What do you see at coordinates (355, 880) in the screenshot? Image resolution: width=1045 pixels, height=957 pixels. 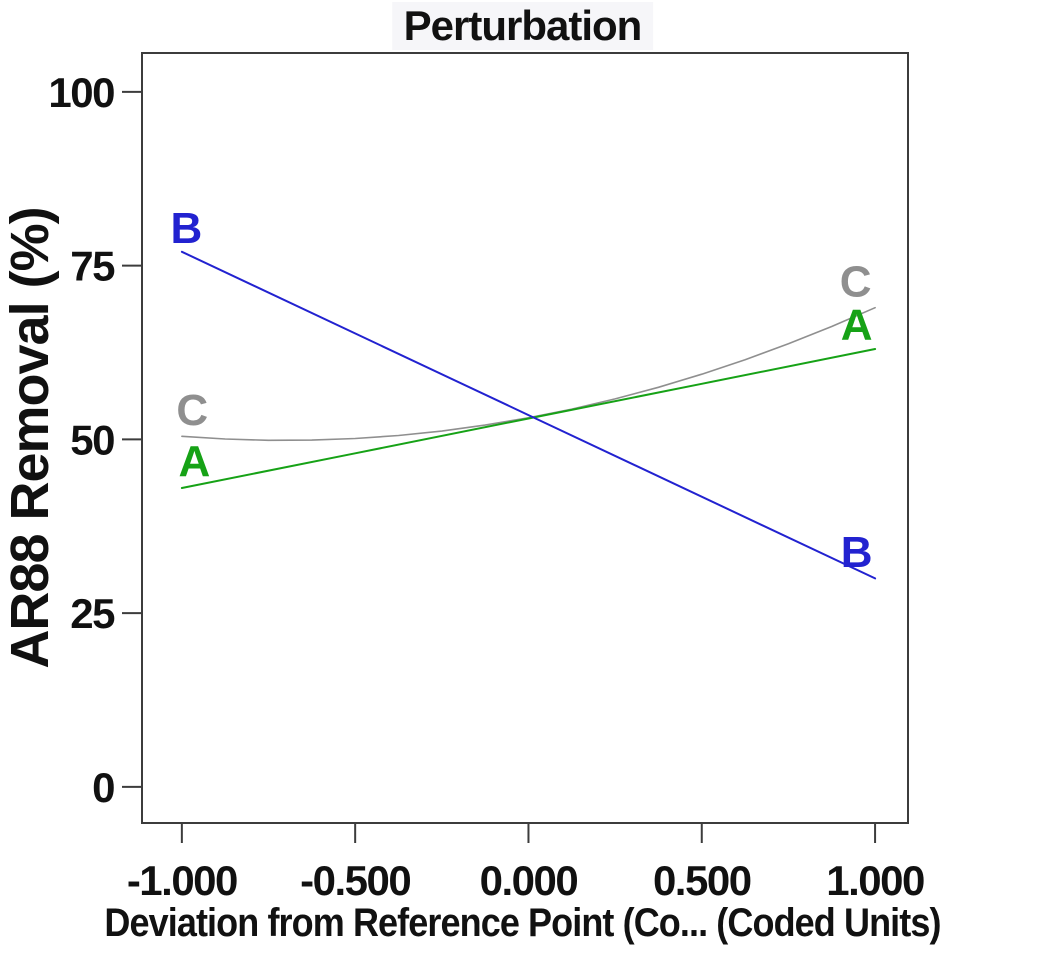 I see `x-tick-label: -0.500` at bounding box center [355, 880].